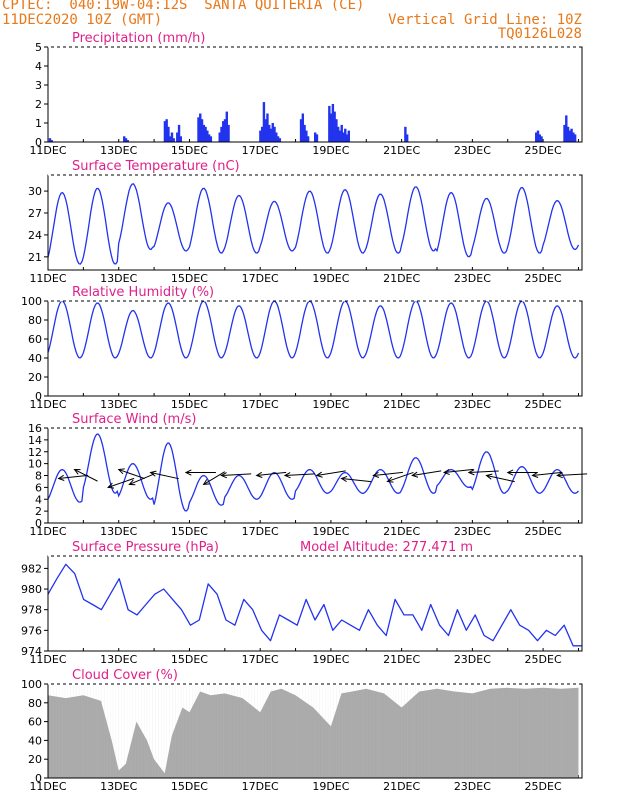 This screenshot has height=800, width=618. I want to click on y-tick-label: 14, so click(35, 440).